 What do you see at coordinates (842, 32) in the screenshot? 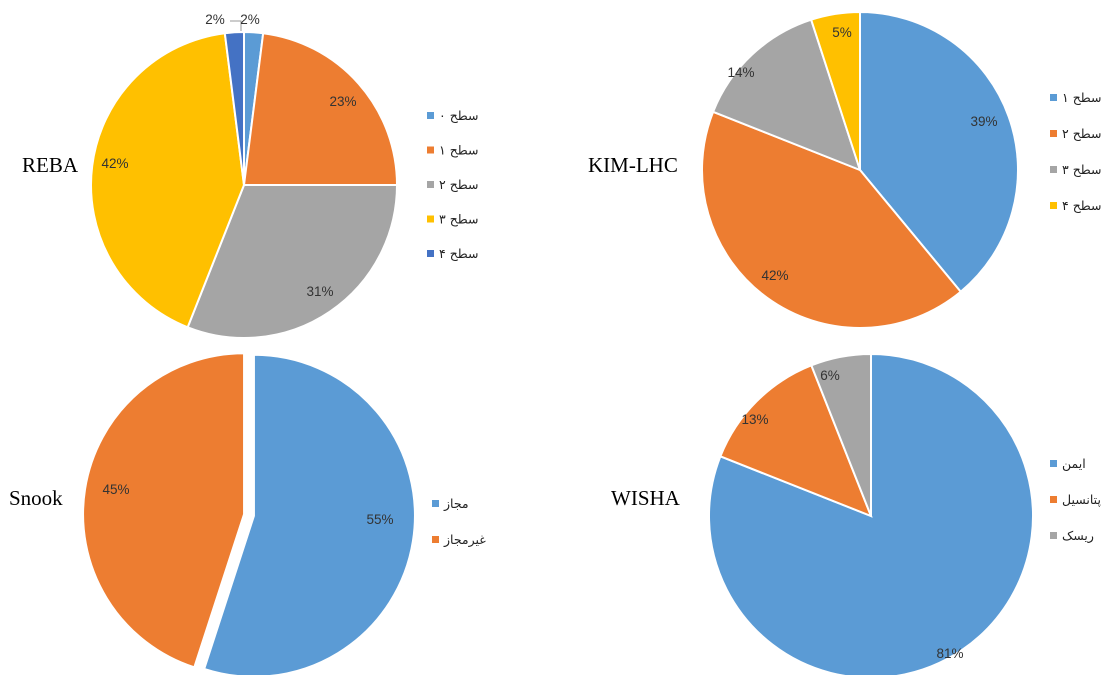
I see `data-label: 5%` at bounding box center [842, 32].